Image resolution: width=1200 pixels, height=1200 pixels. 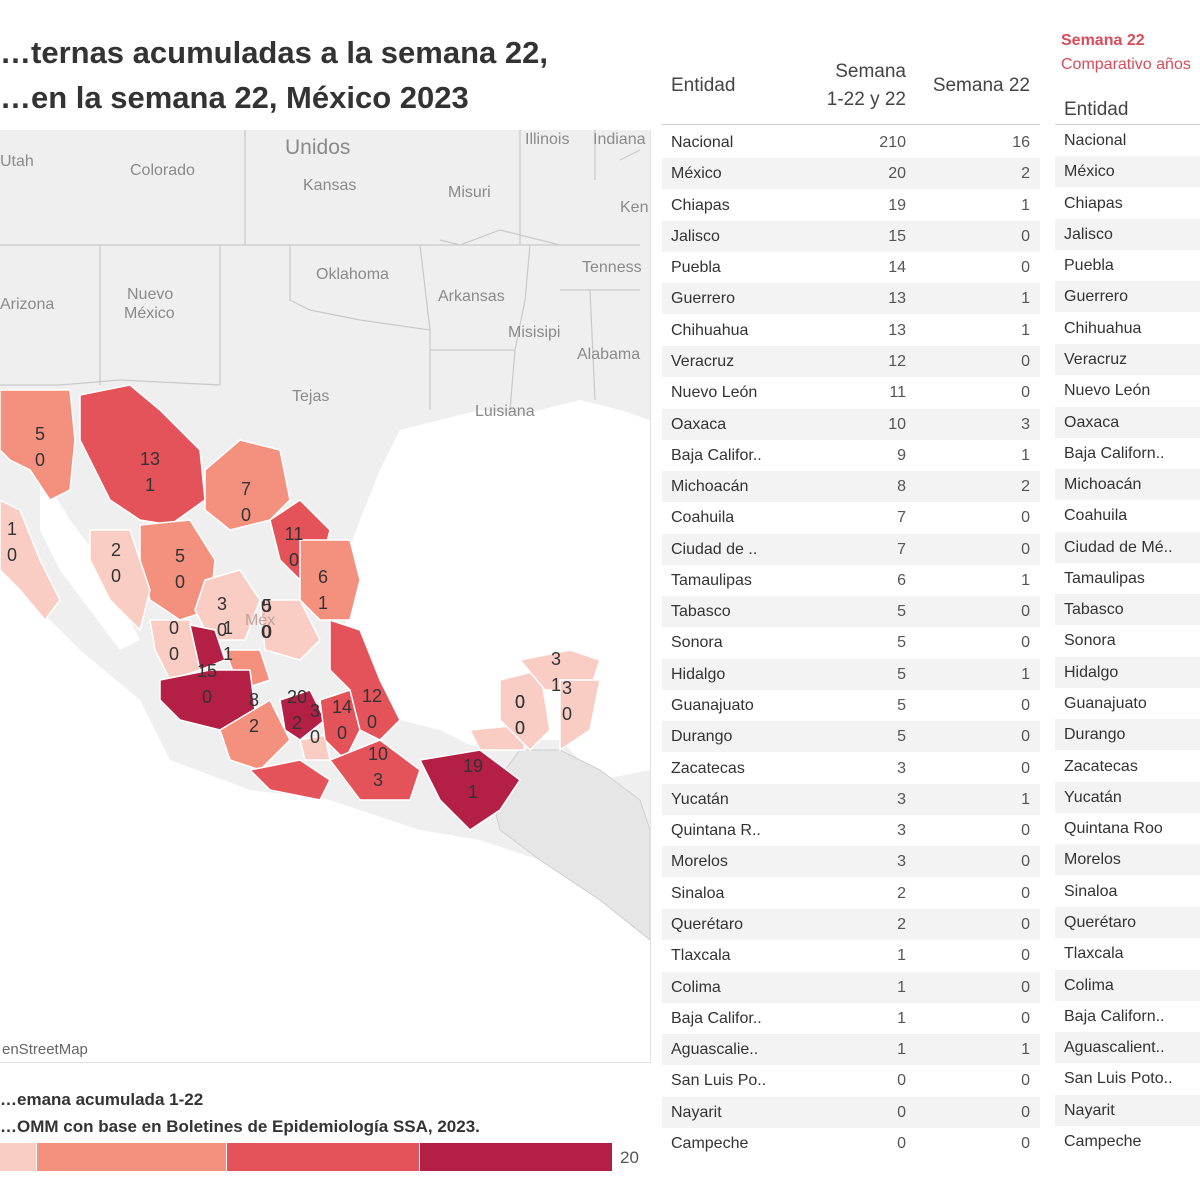 What do you see at coordinates (851, 674) in the screenshot?
I see `table-row: Hidalgo 5 1` at bounding box center [851, 674].